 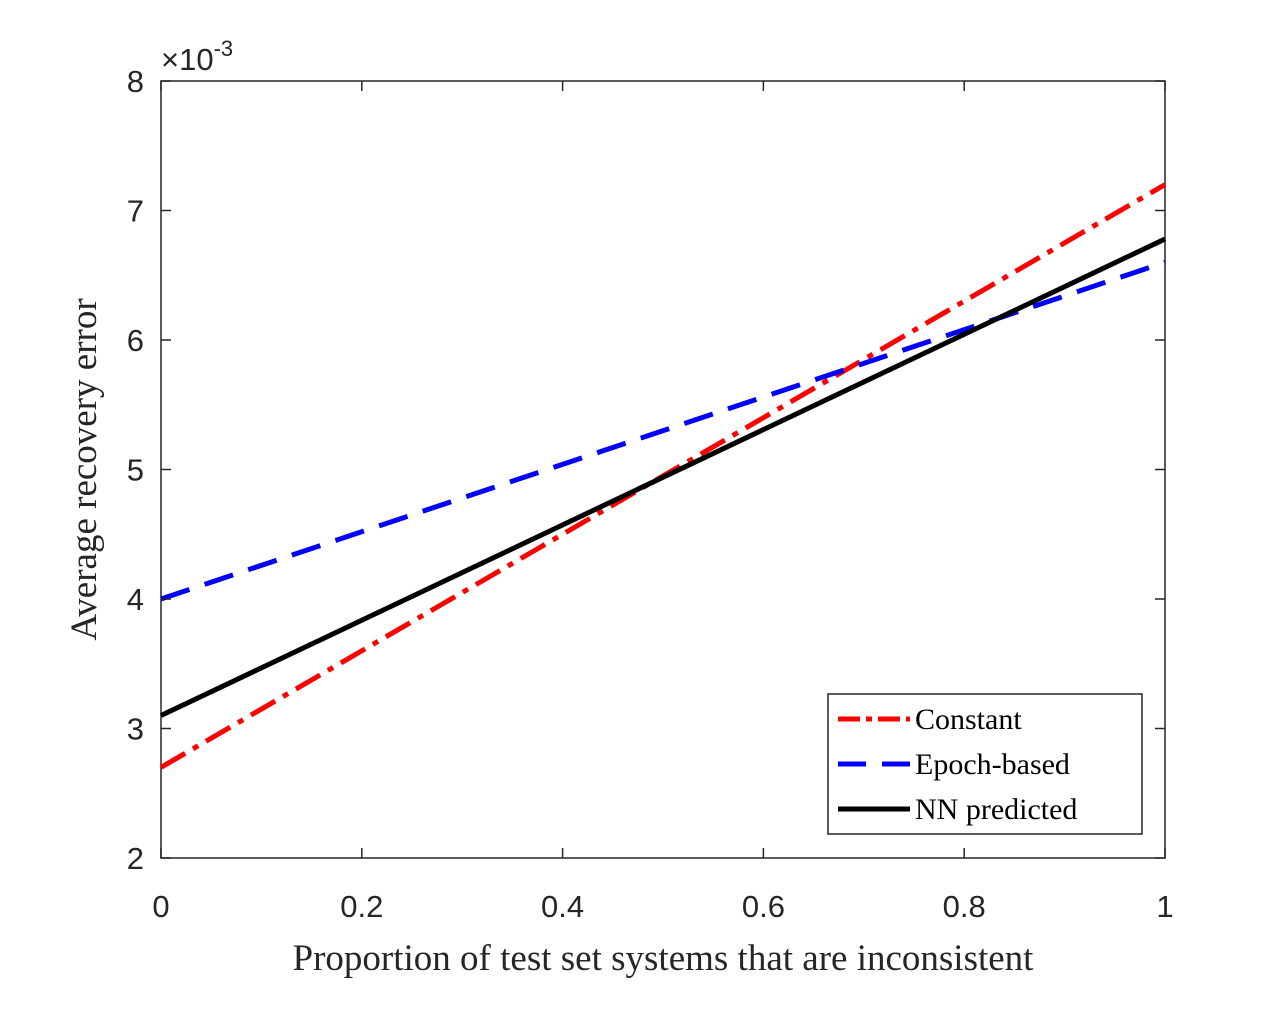 What do you see at coordinates (662, 906) in the screenshot?
I see `x-tick-labels: 0 0.2 0.4 0.6 0.8 1` at bounding box center [662, 906].